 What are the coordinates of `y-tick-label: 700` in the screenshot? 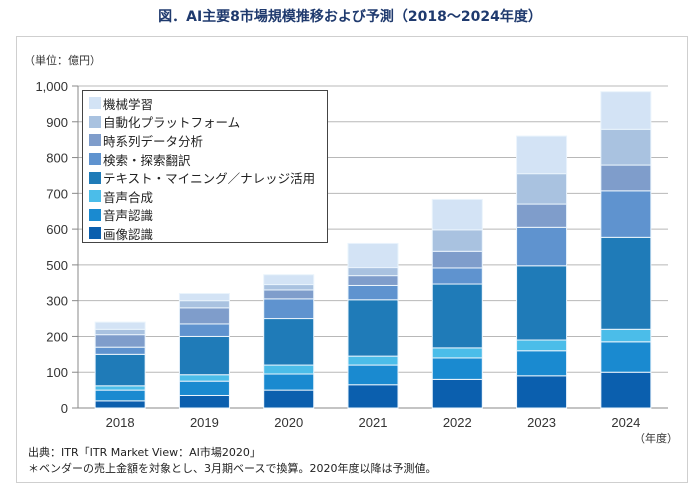 It's located at (57, 193).